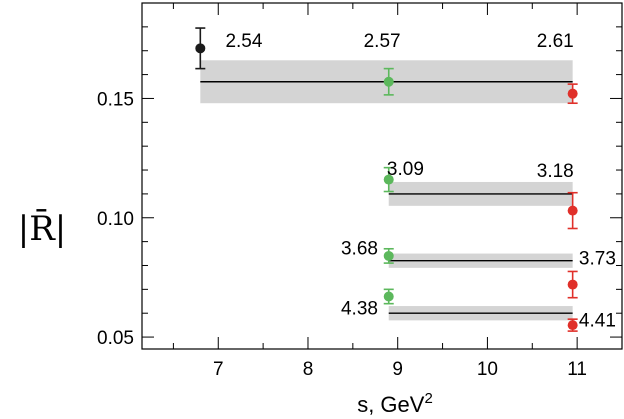  I want to click on point-label: 2.57, so click(382, 41).